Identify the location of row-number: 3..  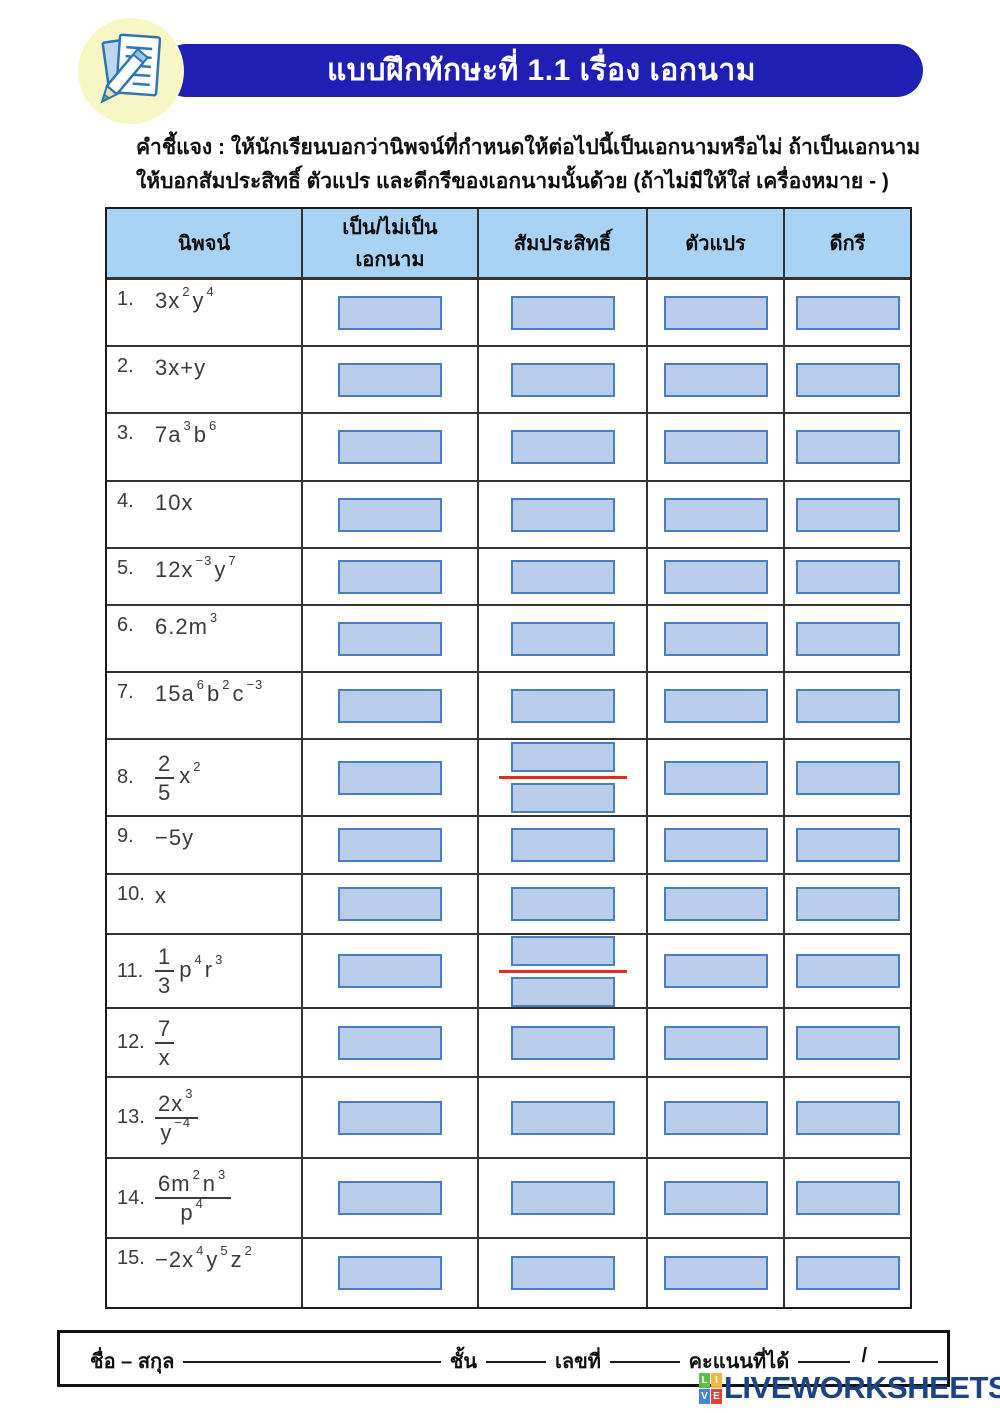
(125, 433).